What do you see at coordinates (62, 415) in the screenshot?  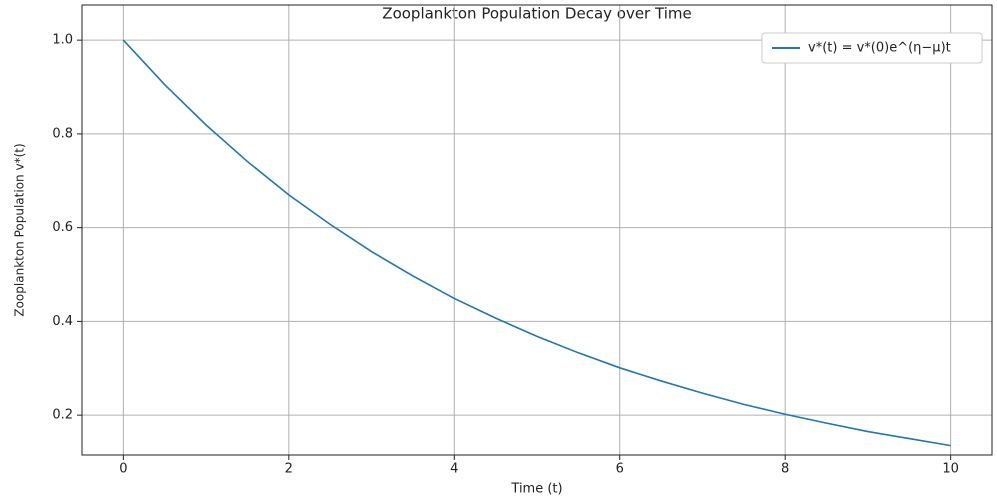 I see `y-tick-label: 0.2` at bounding box center [62, 415].